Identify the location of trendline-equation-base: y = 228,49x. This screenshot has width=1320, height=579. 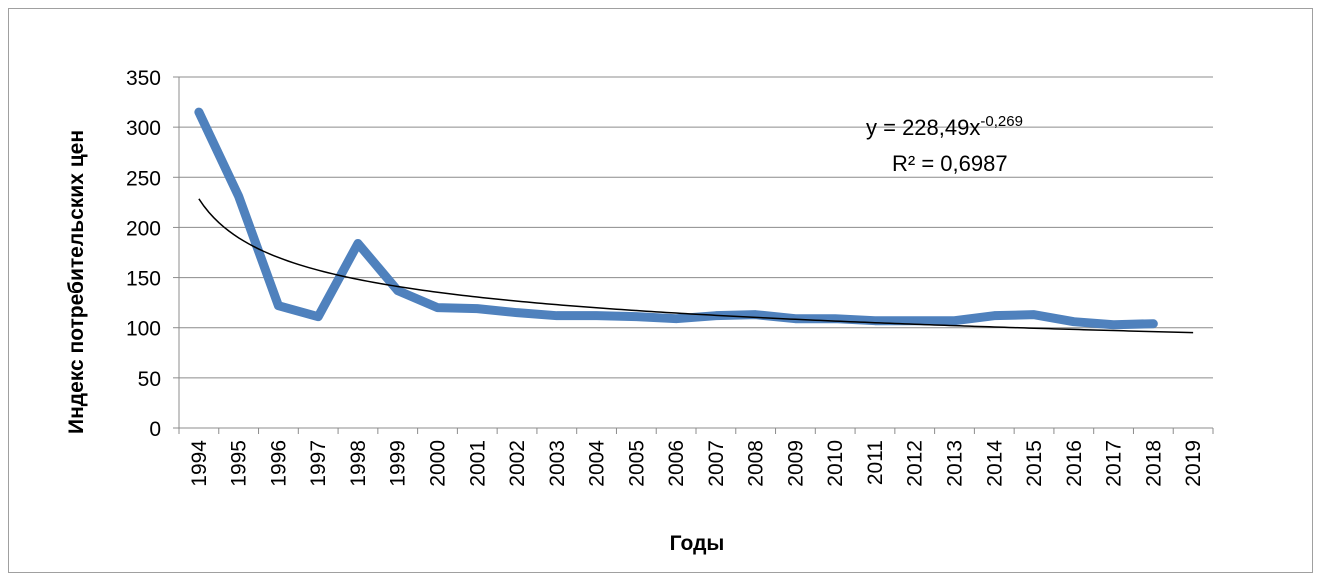
(923, 127).